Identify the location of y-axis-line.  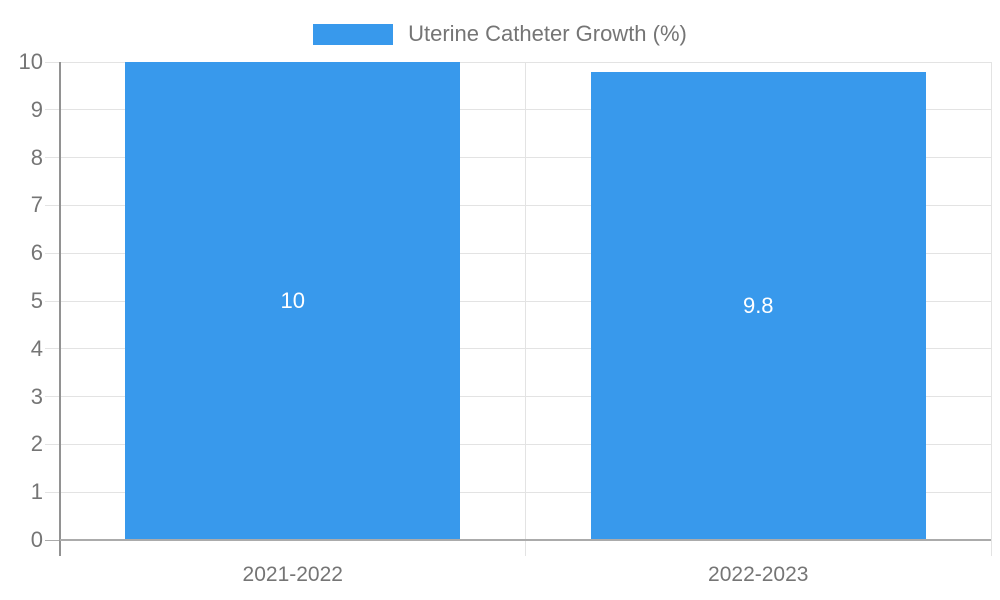
(60, 309).